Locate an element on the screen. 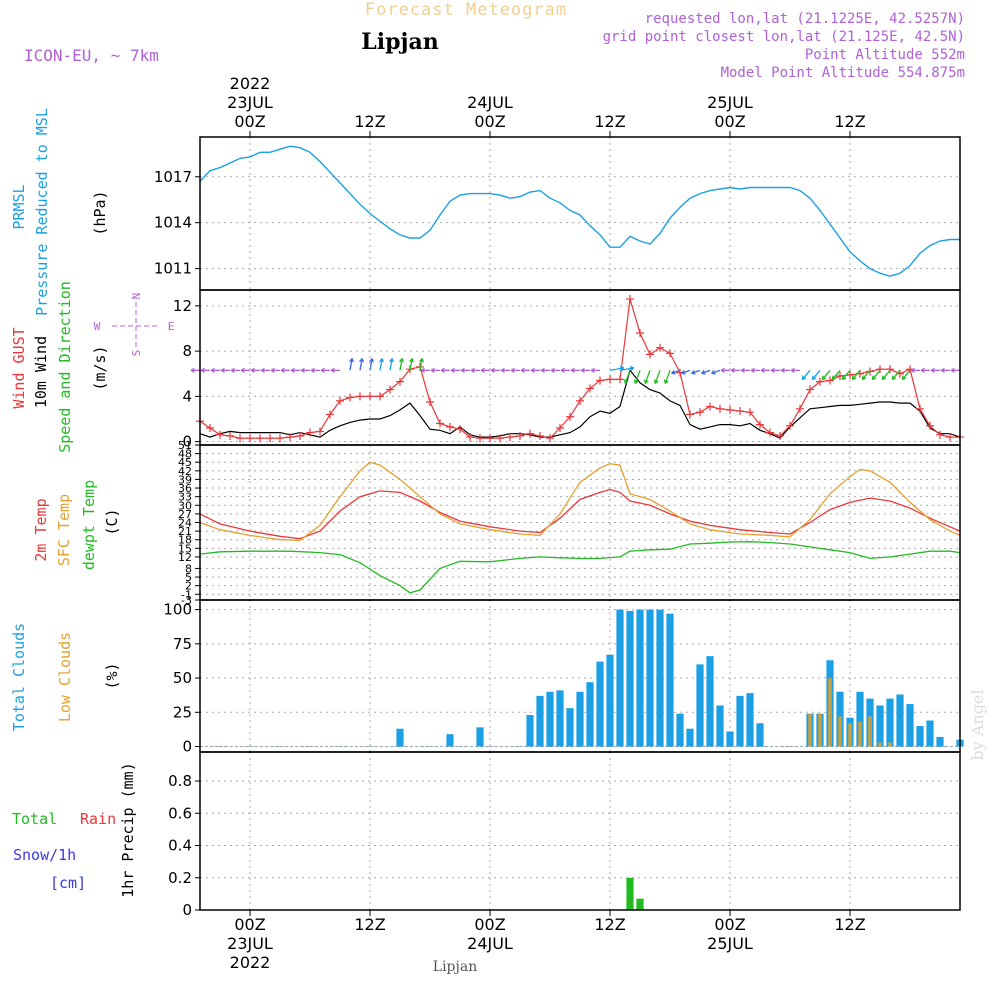  x-tick-label-bottom: 12Z is located at coordinates (849, 924).